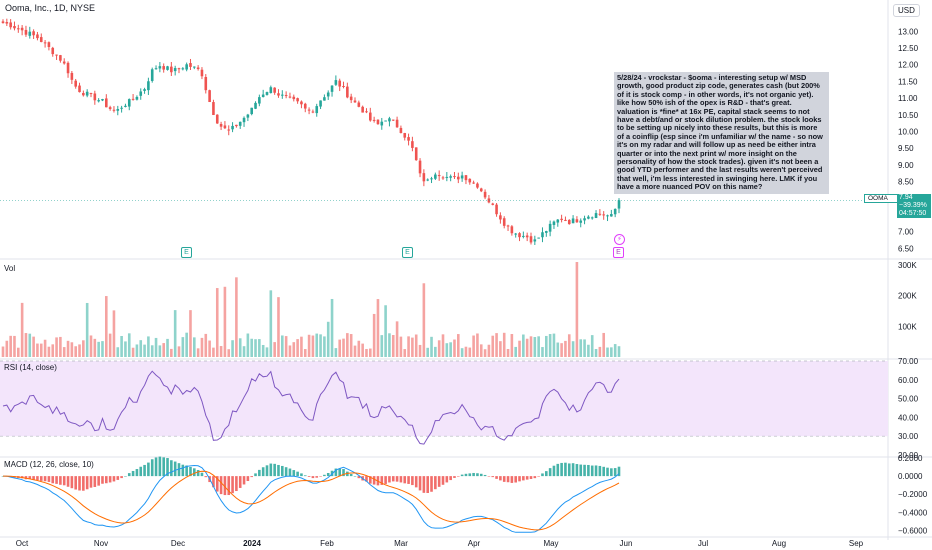 The height and width of the screenshot is (550, 932). I want to click on y-tick-label: 50.00, so click(908, 399).